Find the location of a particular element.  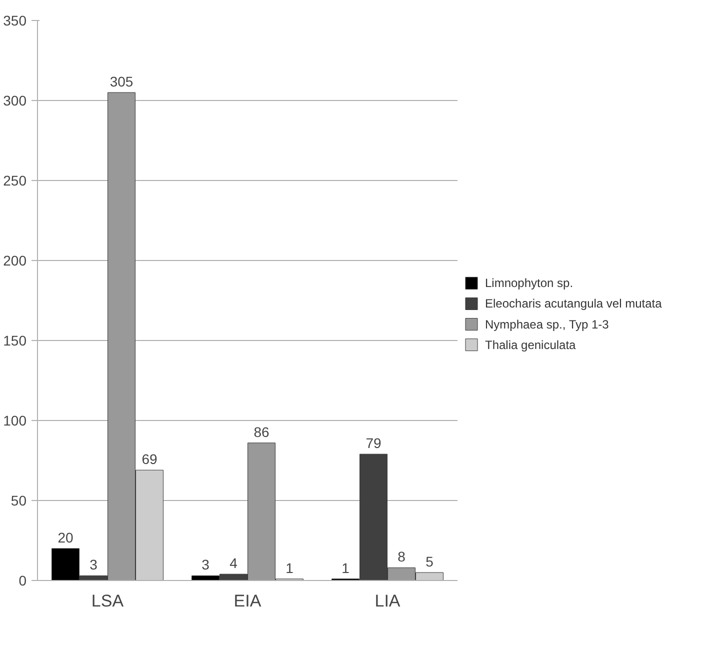

y-tick-label: 350 is located at coordinates (15, 20).